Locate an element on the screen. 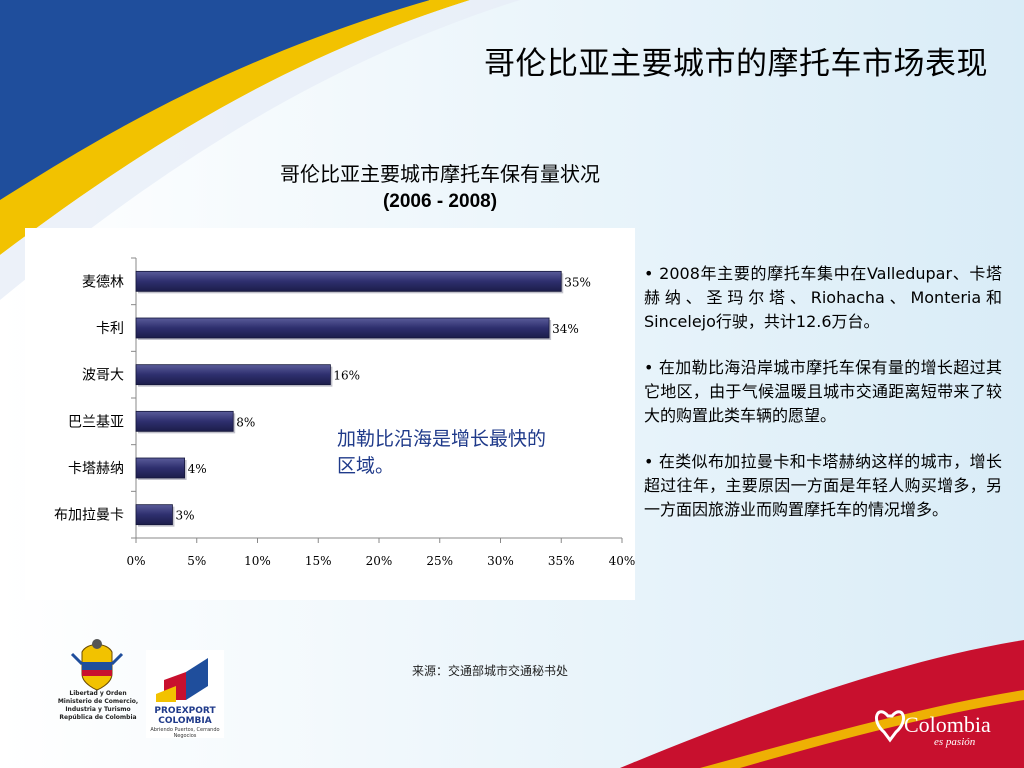  category-label: 布加拉曼卡 is located at coordinates (89, 516).